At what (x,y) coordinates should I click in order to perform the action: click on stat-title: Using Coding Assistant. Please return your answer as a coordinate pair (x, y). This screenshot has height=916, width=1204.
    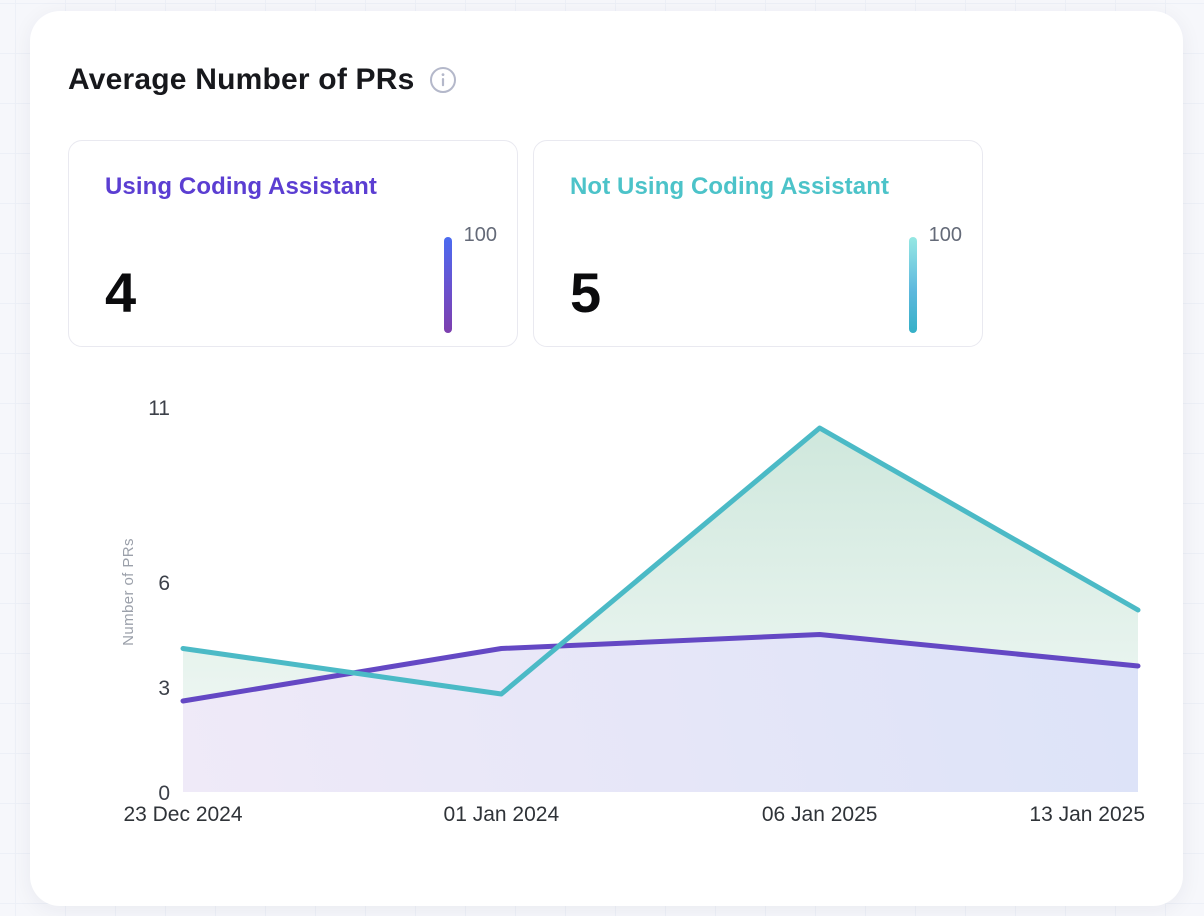
    Looking at the image, I should click on (241, 186).